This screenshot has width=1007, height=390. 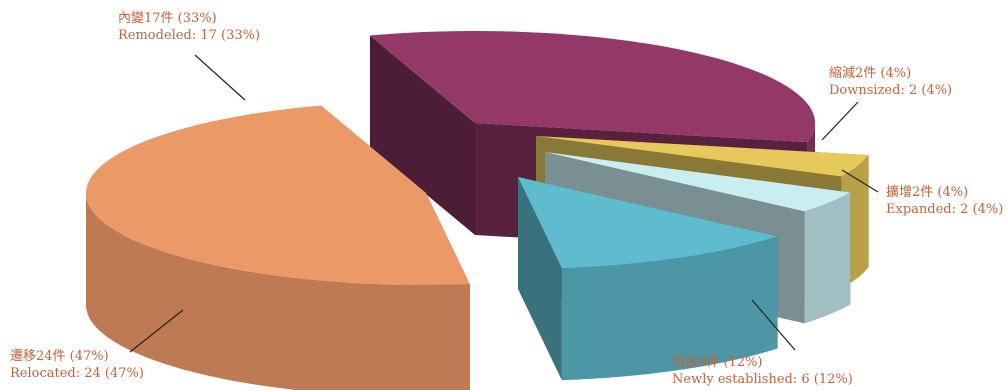 I want to click on label-downsized-en: Downsized: 2 (4%), so click(x=891, y=90).